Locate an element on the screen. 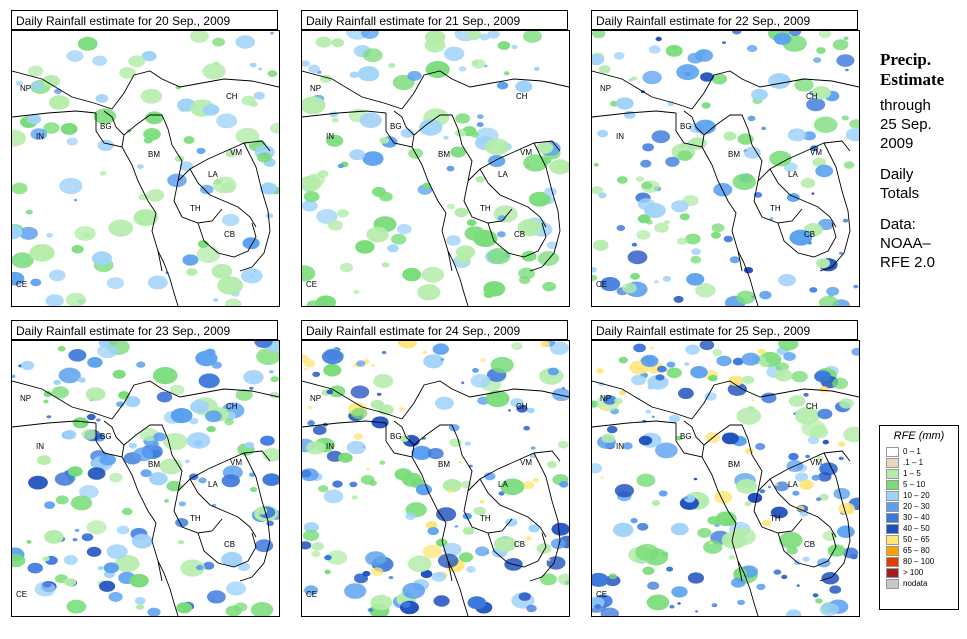 This screenshot has height=639, width=967. country-label-bm: BM is located at coordinates (154, 154).